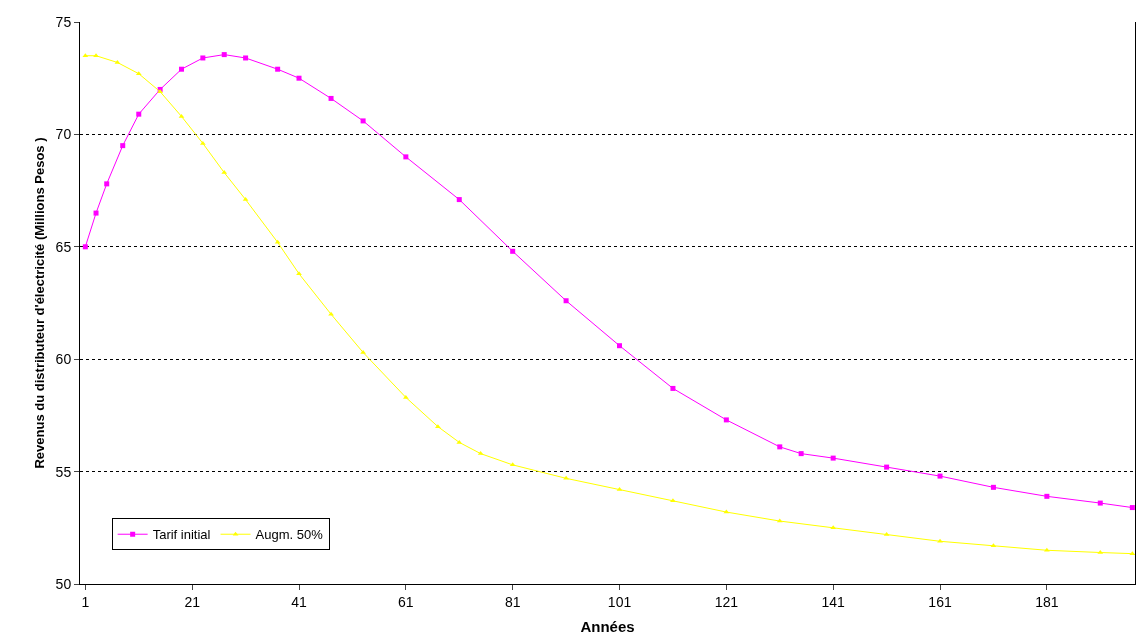 The height and width of the screenshot is (644, 1137). Describe the element at coordinates (289, 535) in the screenshot. I see `legend-label: Augm. 50%` at that location.